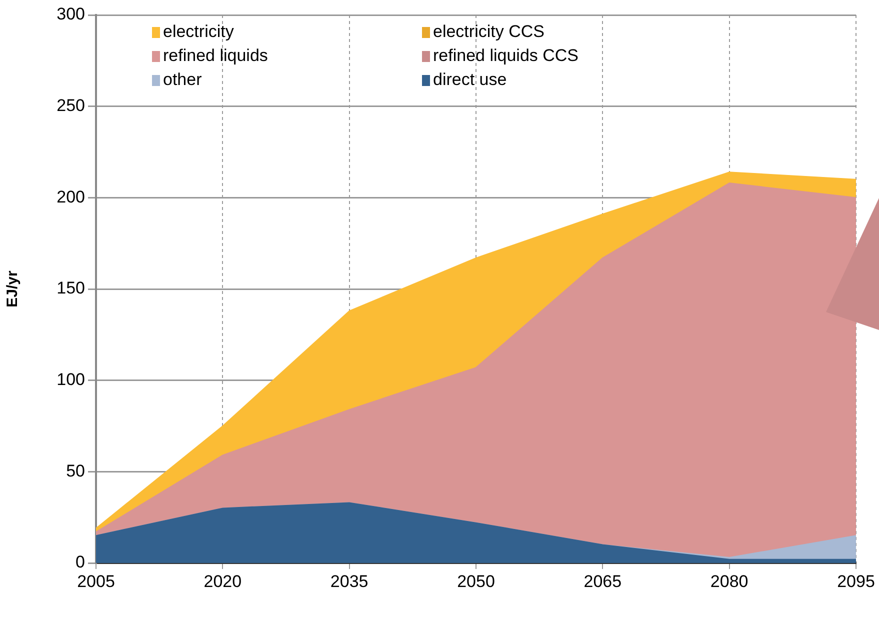 Image resolution: width=879 pixels, height=617 pixels. Describe the element at coordinates (13, 289) in the screenshot. I see `y-axis-title: EJ/yr` at that location.